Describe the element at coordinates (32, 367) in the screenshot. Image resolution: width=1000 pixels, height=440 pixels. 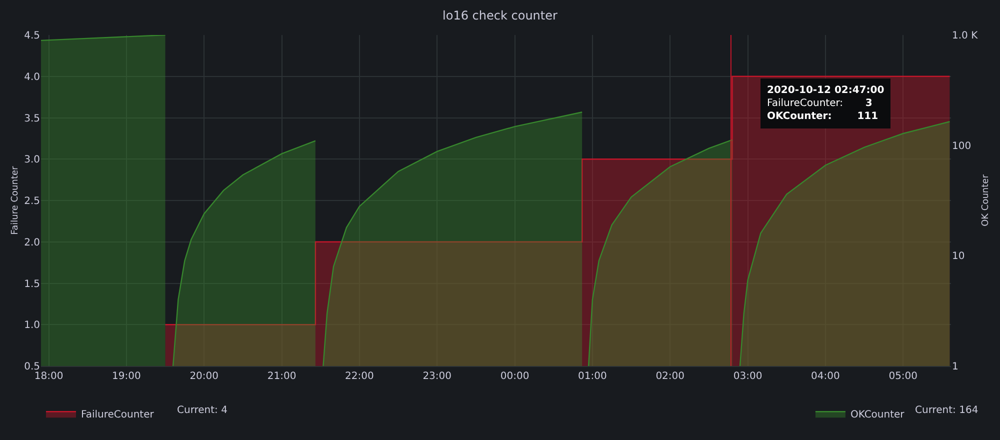
I see `y-tick-label: 0.5` at that location.